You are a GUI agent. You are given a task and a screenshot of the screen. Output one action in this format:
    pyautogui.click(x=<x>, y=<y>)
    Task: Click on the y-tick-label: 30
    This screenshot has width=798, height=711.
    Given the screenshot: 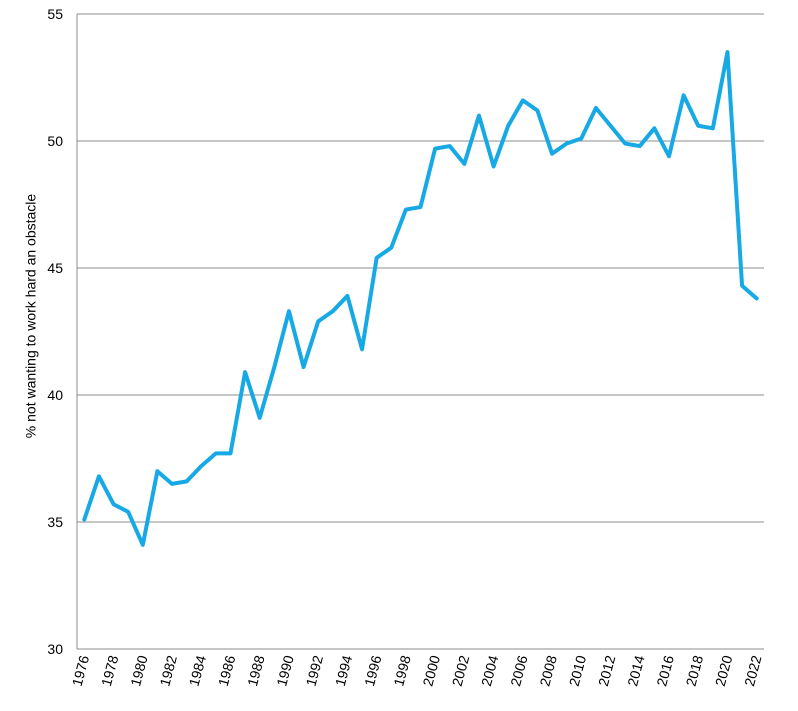 What is the action you would take?
    pyautogui.click(x=55, y=649)
    